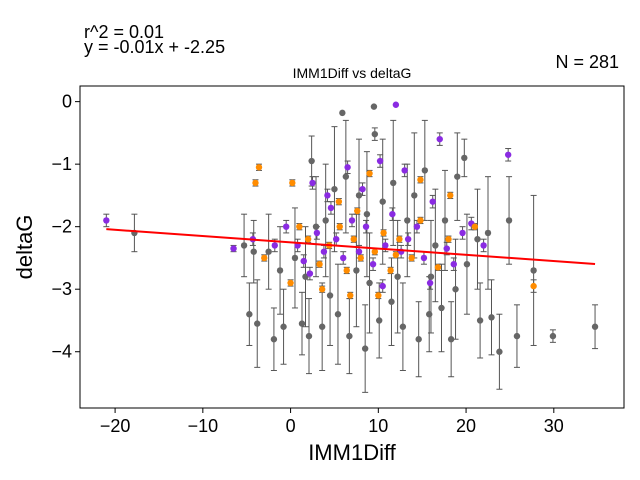  What do you see at coordinates (554, 426) in the screenshot?
I see `x-tick-label: 30` at bounding box center [554, 426].